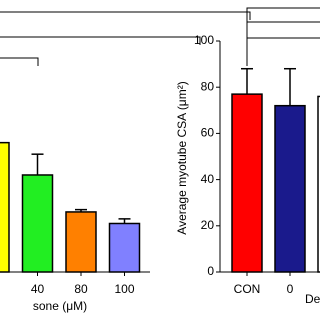  I want to click on y-axis-title: Average myotube CSA (μm²), so click(182, 157).